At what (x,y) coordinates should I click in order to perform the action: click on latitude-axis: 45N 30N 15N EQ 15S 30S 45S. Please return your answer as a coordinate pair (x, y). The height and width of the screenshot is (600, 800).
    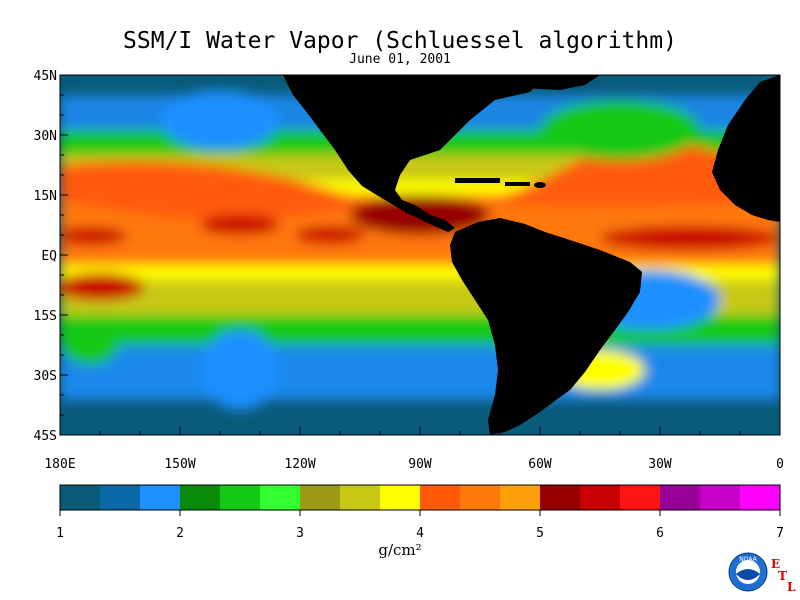
    Looking at the image, I should click on (51, 256).